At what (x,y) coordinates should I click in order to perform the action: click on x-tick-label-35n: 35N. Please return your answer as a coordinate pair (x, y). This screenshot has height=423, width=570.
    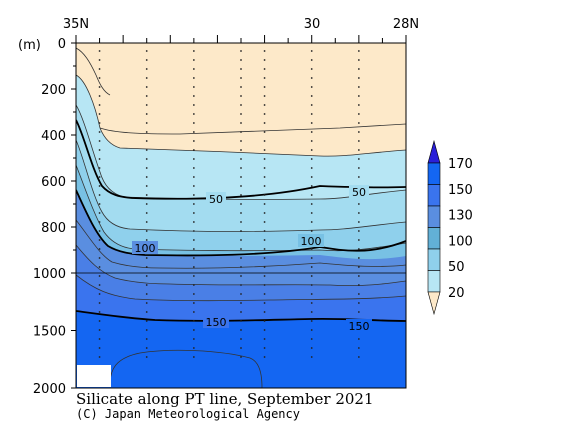
    Looking at the image, I should click on (76, 24).